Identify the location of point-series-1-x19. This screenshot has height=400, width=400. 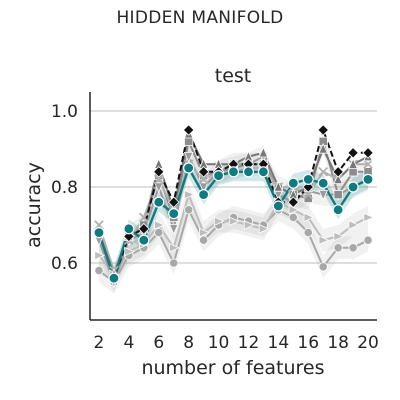
(354, 225).